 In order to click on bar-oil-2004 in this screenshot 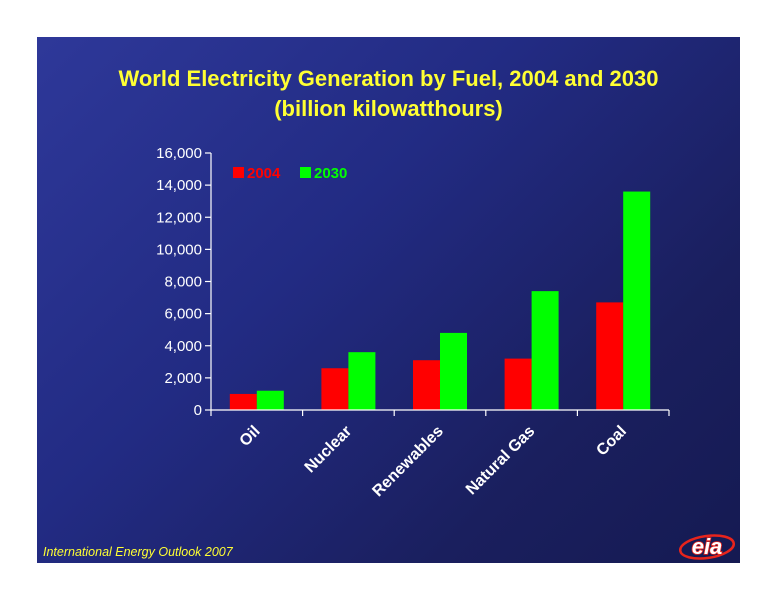, I will do `click(243, 401)`.